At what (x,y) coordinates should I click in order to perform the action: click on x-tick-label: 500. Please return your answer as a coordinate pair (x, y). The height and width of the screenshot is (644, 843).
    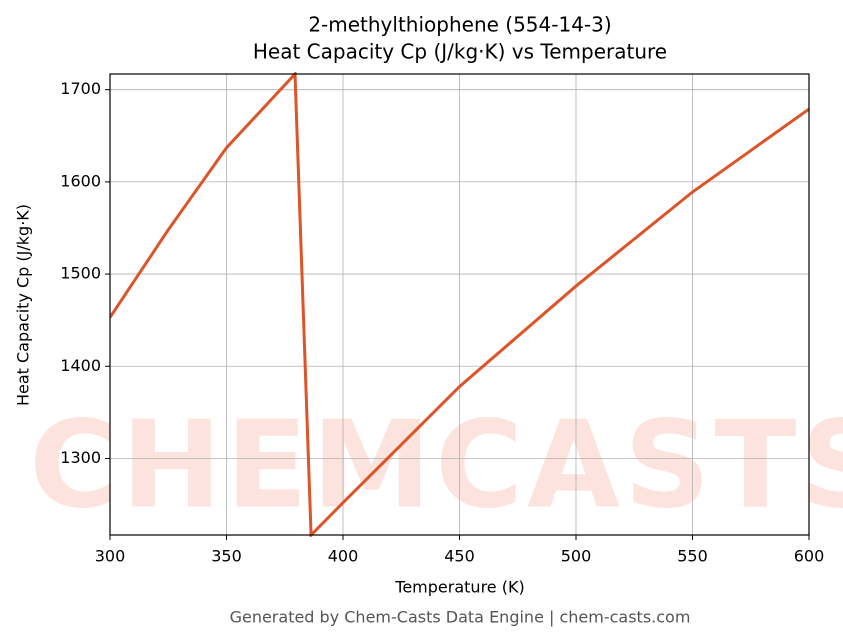
    Looking at the image, I should click on (576, 556).